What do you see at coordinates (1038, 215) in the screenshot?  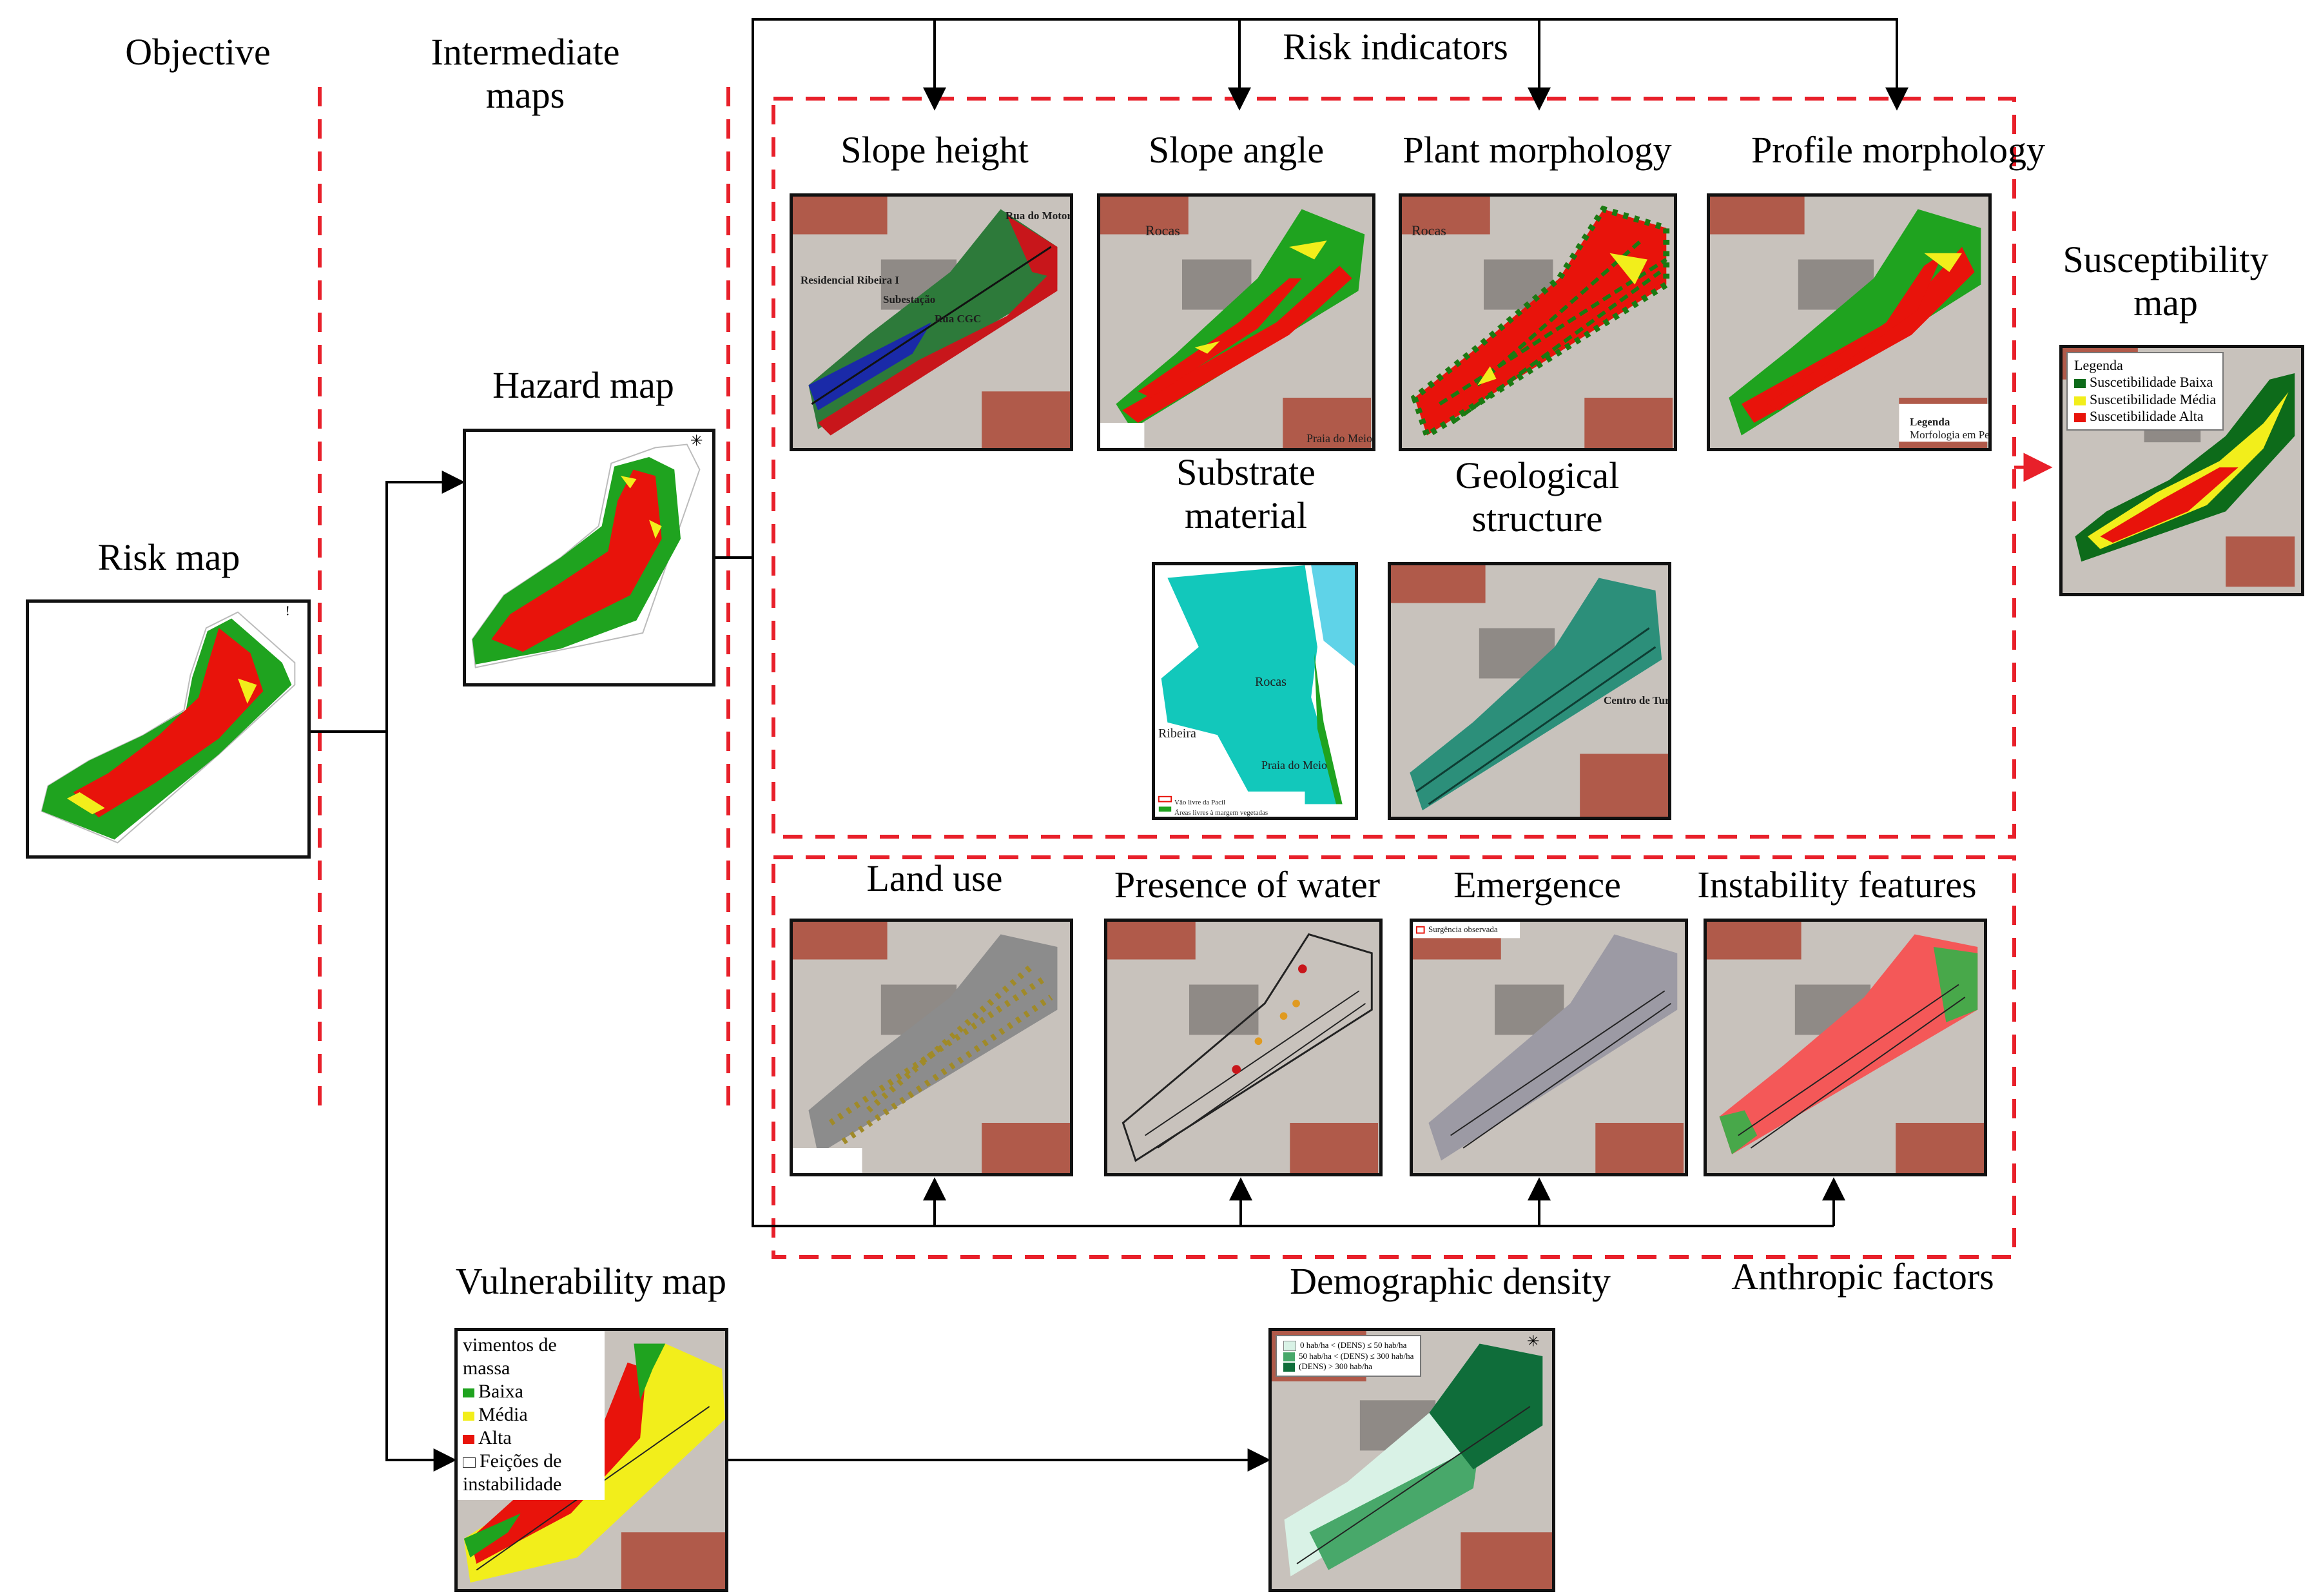 I see `label-rua-do-motor: Rua do Motor` at bounding box center [1038, 215].